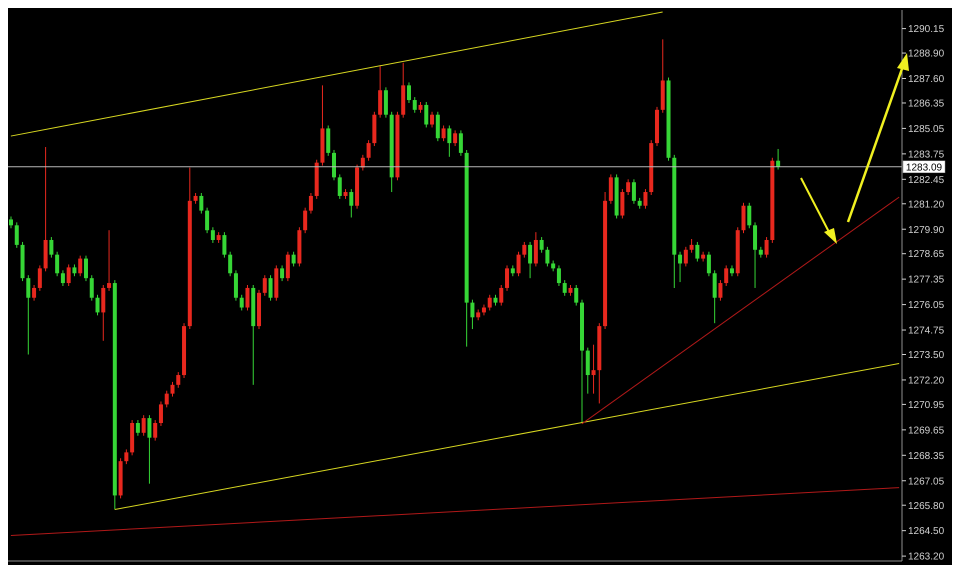 The image size is (960, 573). What do you see at coordinates (926, 380) in the screenshot?
I see `y-tick-label: 1272.20` at bounding box center [926, 380].